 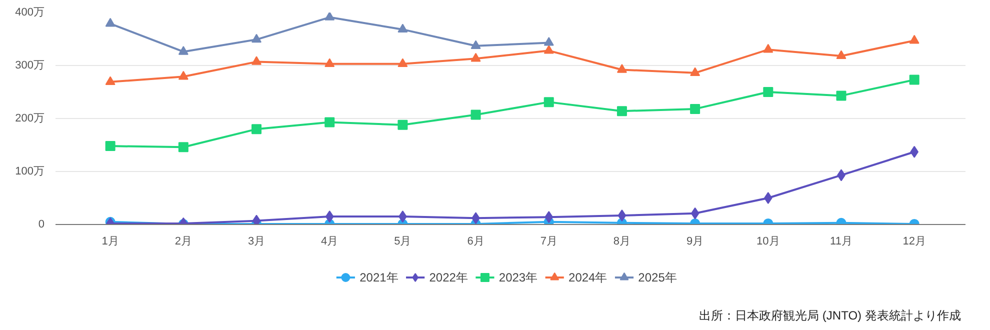 I want to click on legend-label: 2023年, so click(x=518, y=277).